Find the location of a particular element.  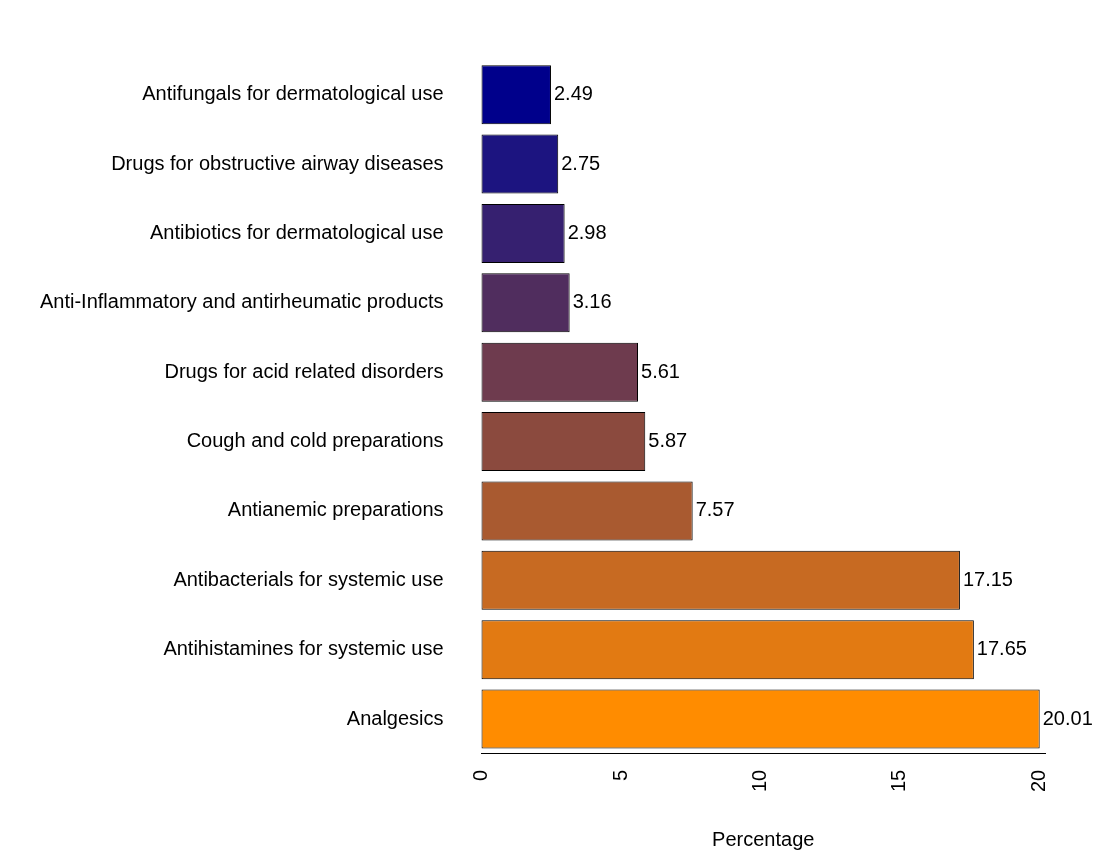

y-tick-label: Cough and cold preparations is located at coordinates (315, 440).